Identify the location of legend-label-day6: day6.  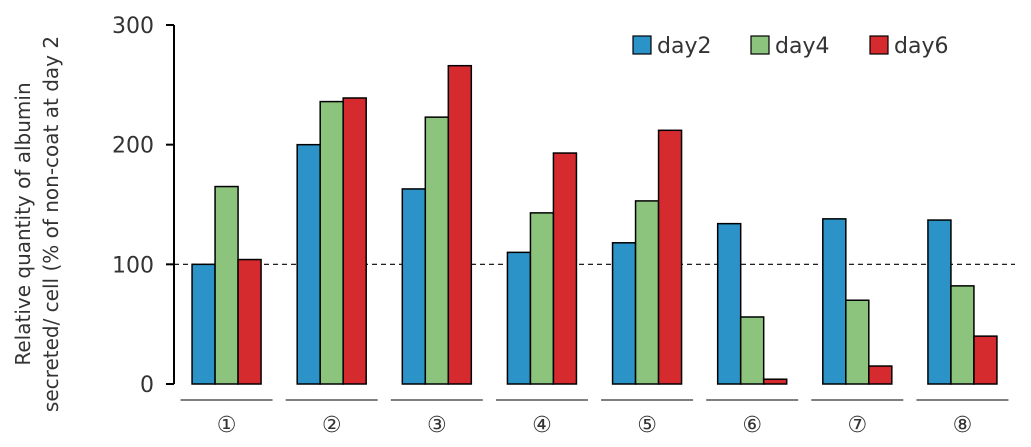
(921, 46).